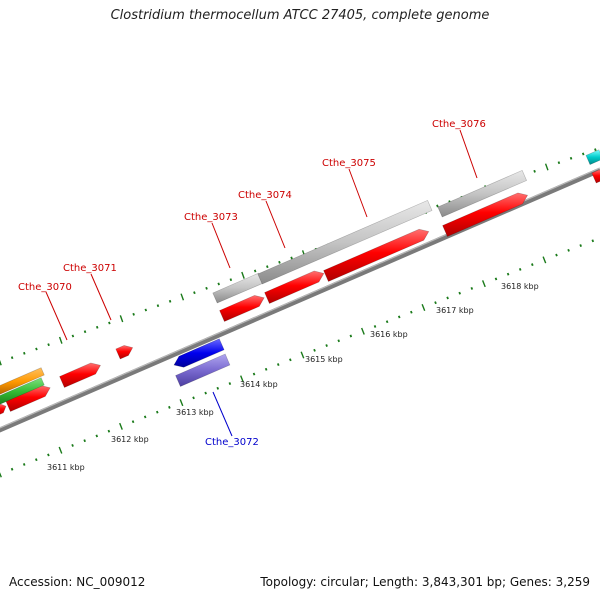 The image size is (600, 600). Describe the element at coordinates (265, 195) in the screenshot. I see `gene-label-cthe-3074: Cthe_3074` at that location.